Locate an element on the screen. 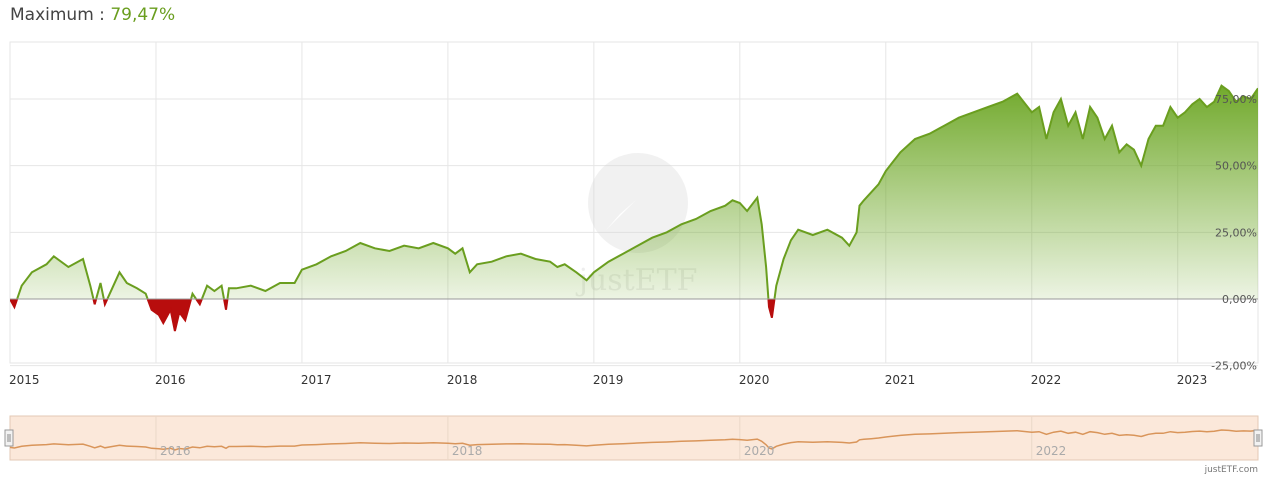  navigator-axis: 2016 2018 2020 2022 is located at coordinates (613, 451).